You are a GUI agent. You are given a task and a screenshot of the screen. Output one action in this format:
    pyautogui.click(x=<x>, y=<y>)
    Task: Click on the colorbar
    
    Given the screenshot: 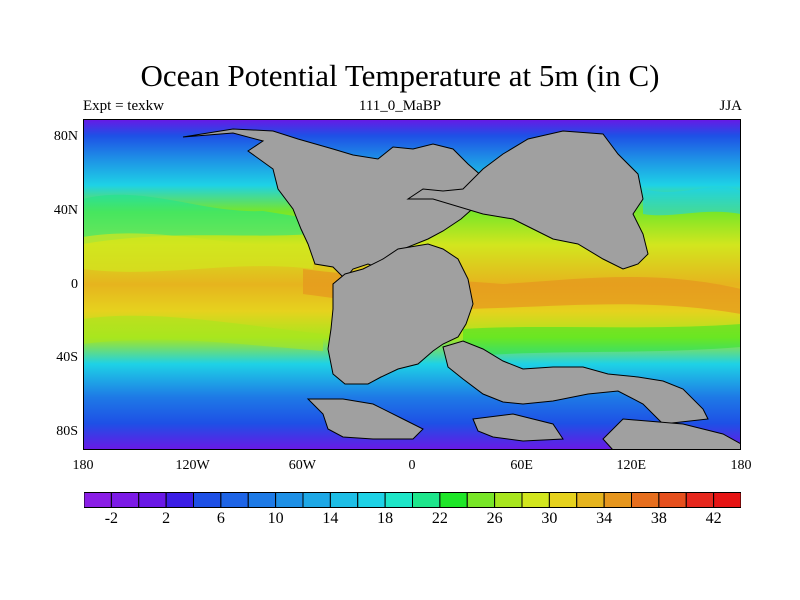 What is the action you would take?
    pyautogui.click(x=412, y=500)
    